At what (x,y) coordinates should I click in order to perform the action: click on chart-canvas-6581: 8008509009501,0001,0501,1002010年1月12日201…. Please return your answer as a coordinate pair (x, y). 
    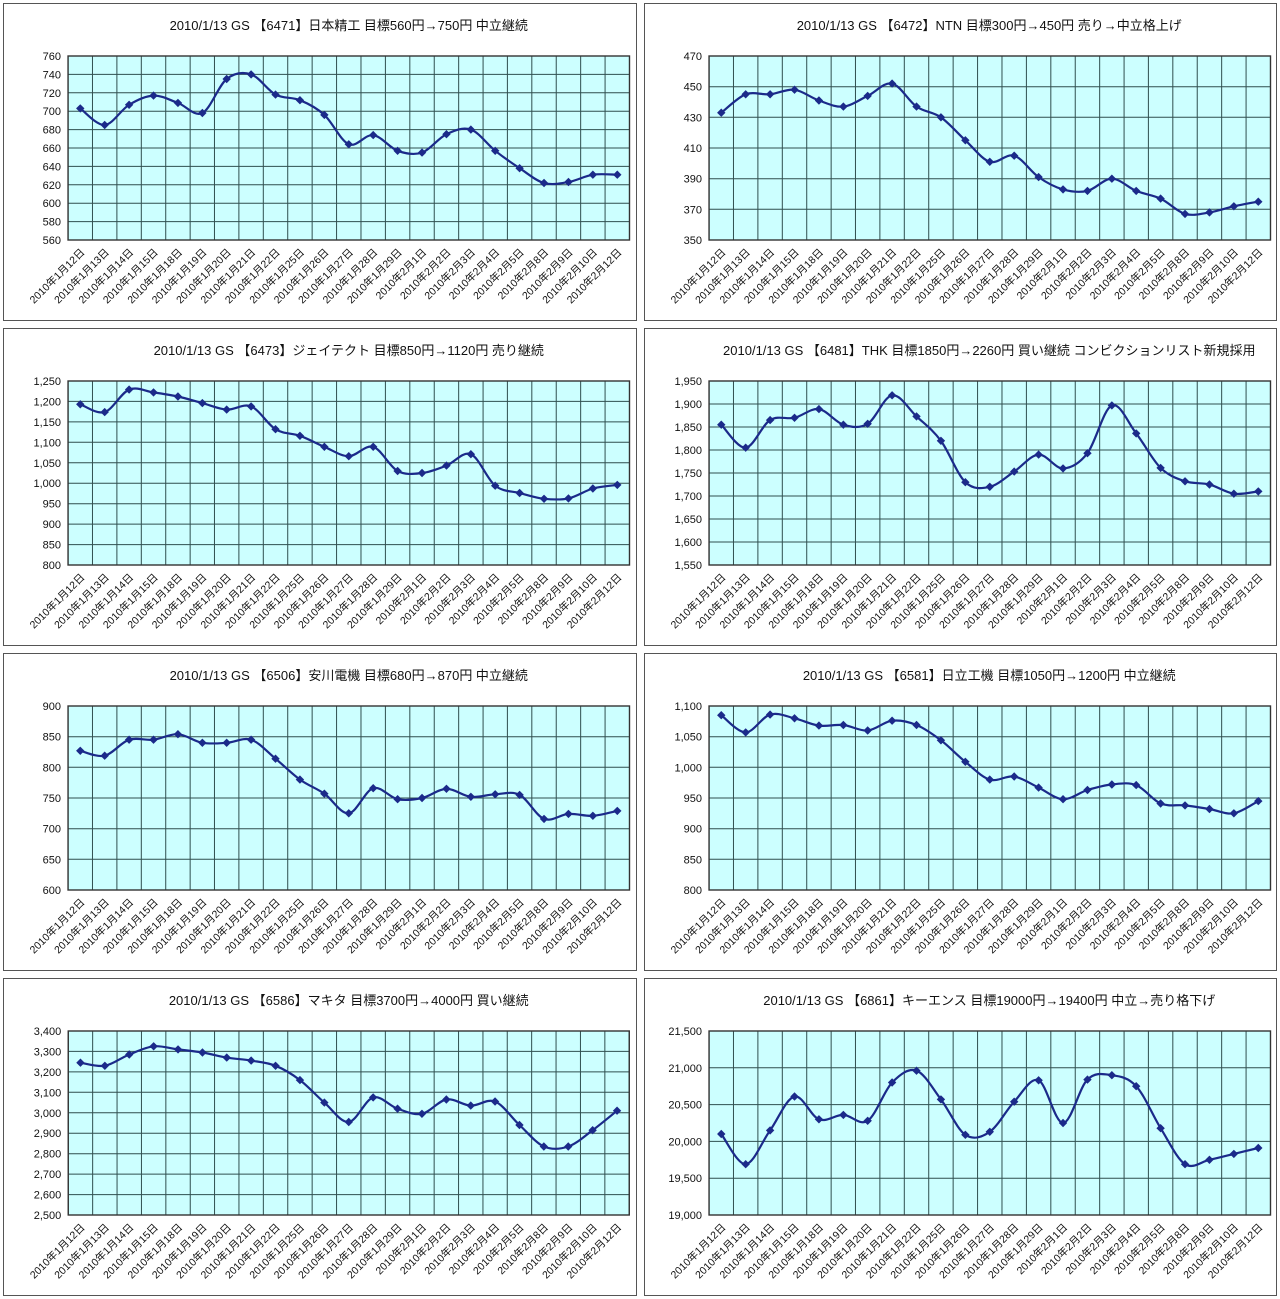
    Looking at the image, I should click on (969, 828).